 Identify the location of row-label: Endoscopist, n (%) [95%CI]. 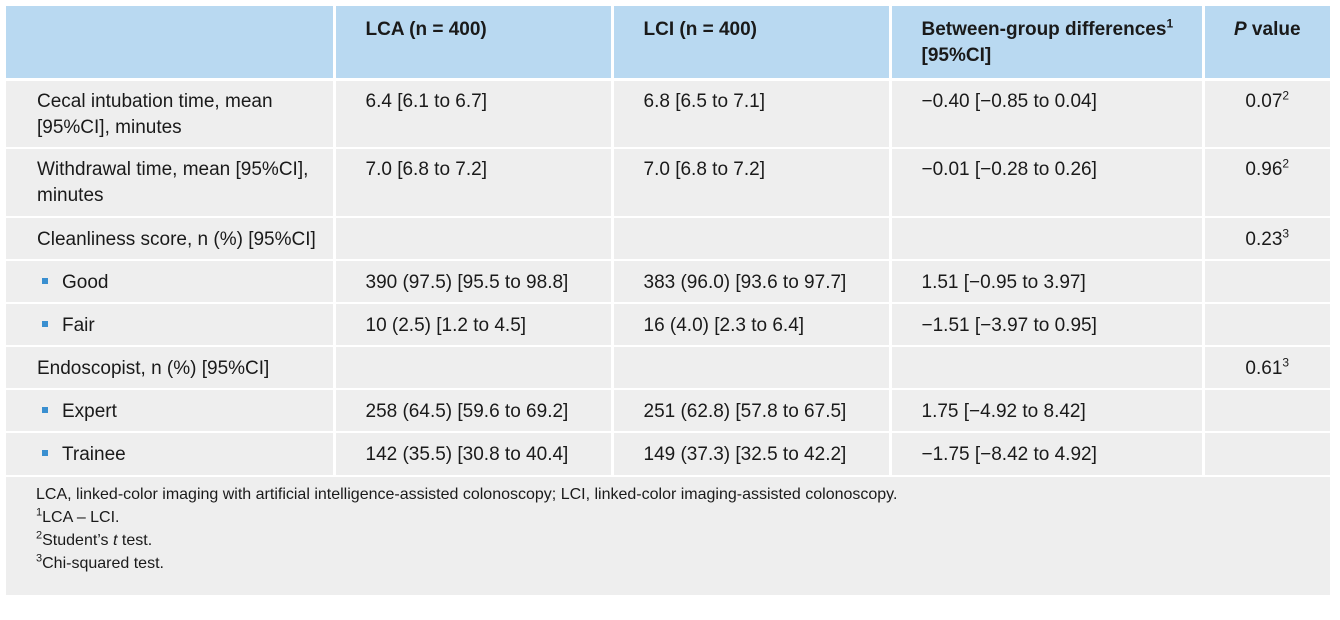
(170, 367).